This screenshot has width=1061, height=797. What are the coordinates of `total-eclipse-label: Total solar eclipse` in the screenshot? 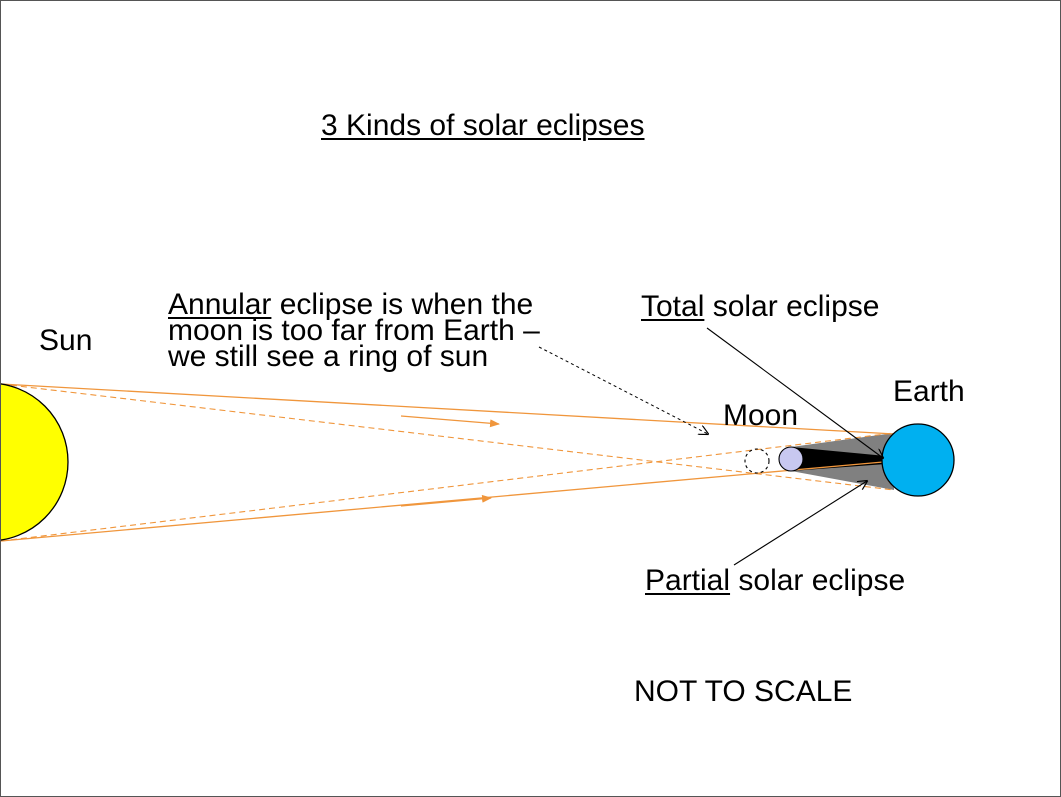 It's located at (760, 307).